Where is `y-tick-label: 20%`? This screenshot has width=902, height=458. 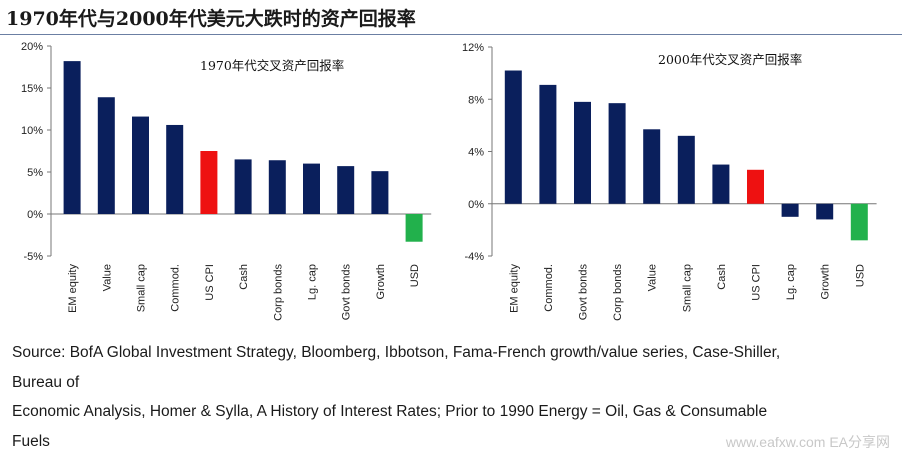
y-tick-label: 20% is located at coordinates (32, 47).